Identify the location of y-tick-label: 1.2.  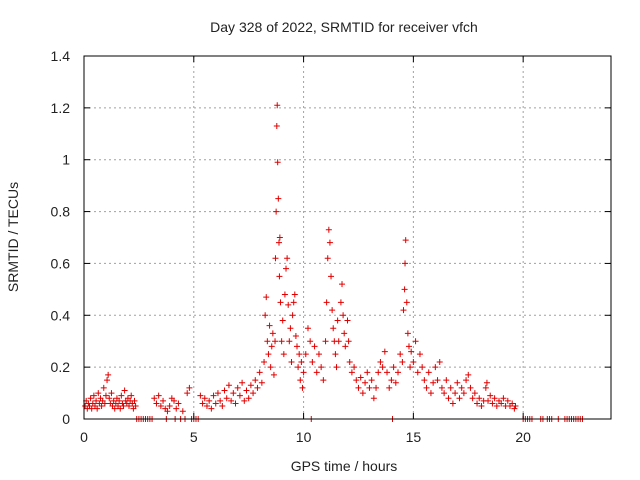
(61, 108).